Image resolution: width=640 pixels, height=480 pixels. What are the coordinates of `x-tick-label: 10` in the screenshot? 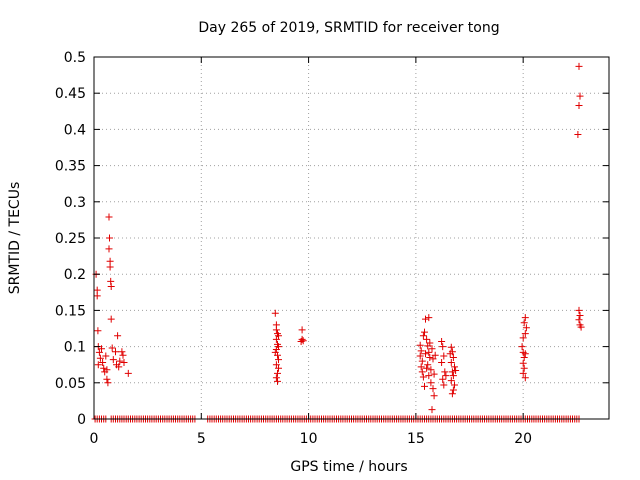 It's located at (309, 439).